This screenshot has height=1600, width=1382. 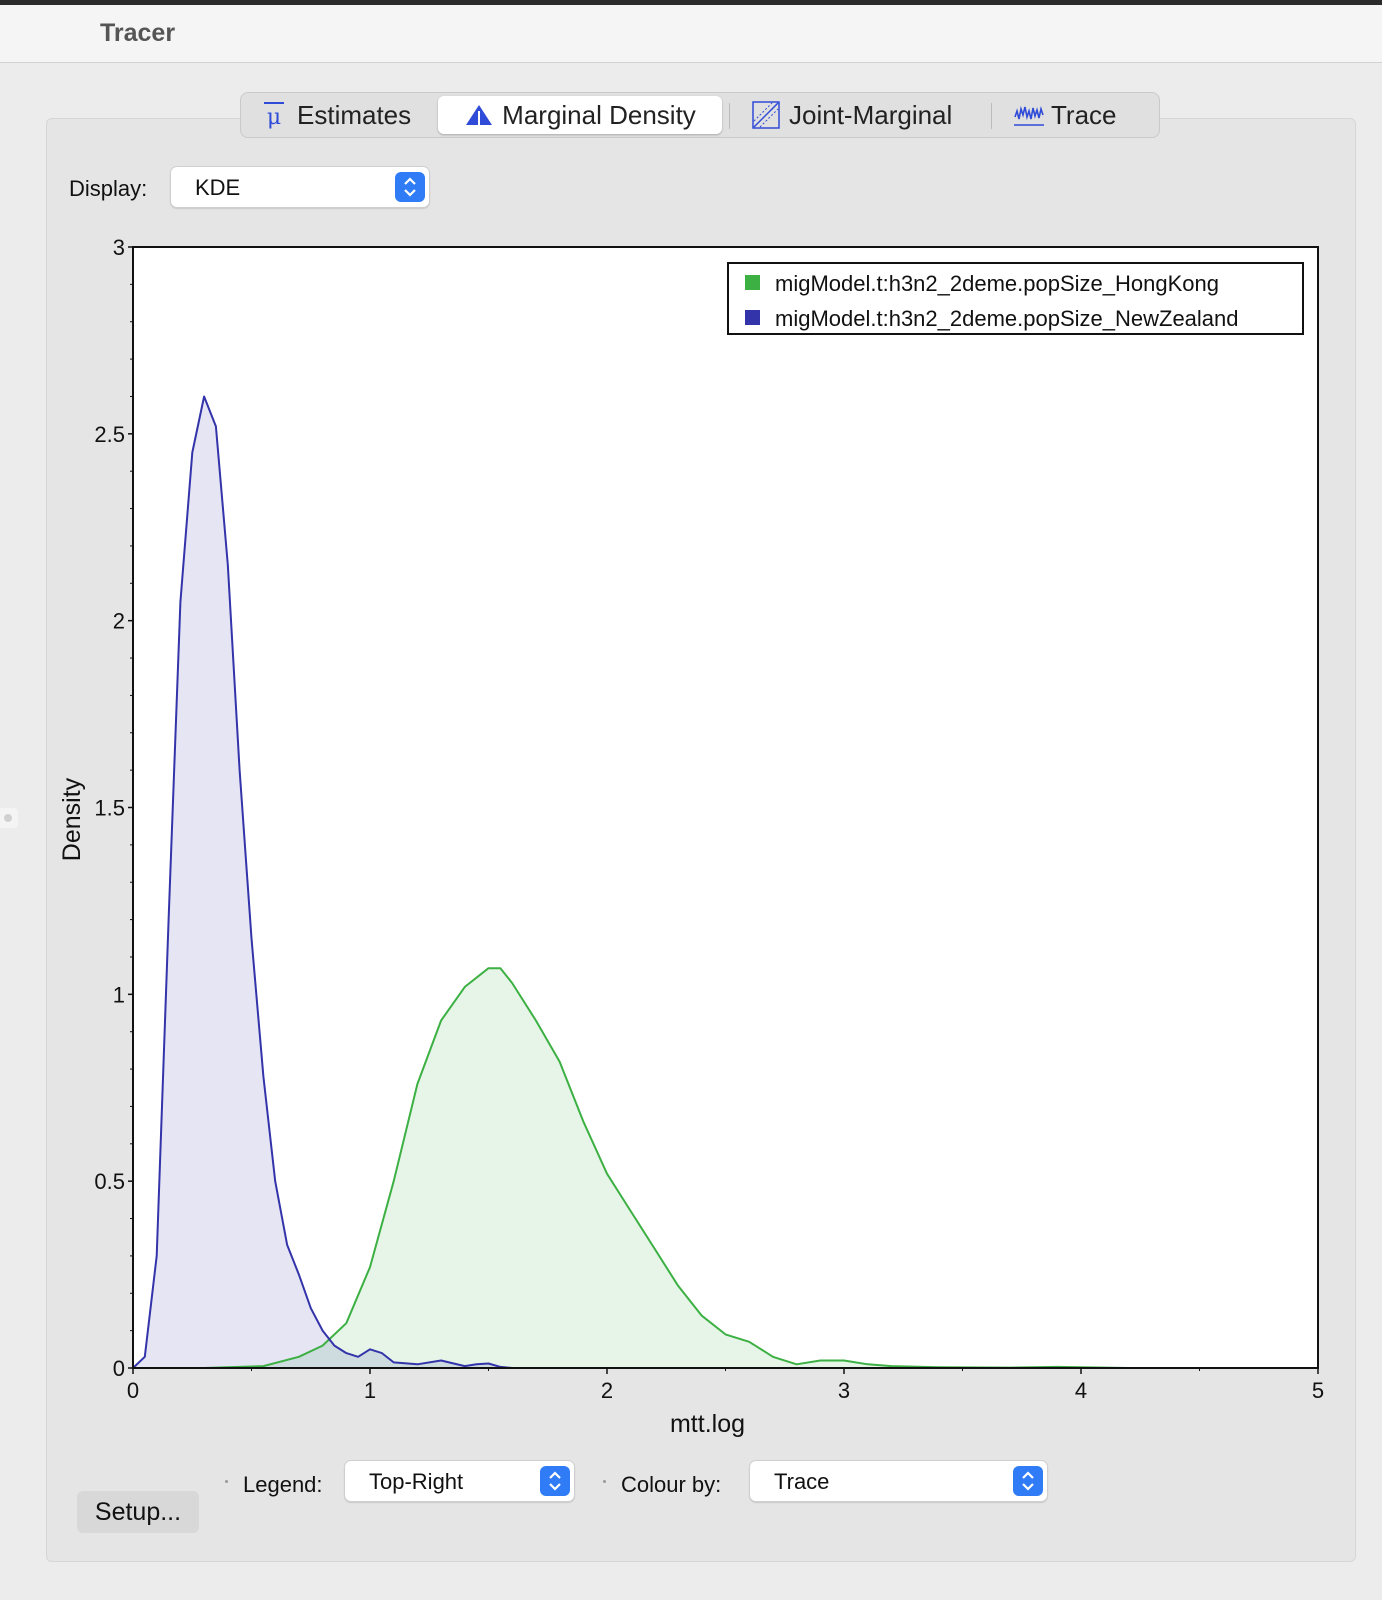 I want to click on x-tick-label: 4, so click(x=1081, y=1390).